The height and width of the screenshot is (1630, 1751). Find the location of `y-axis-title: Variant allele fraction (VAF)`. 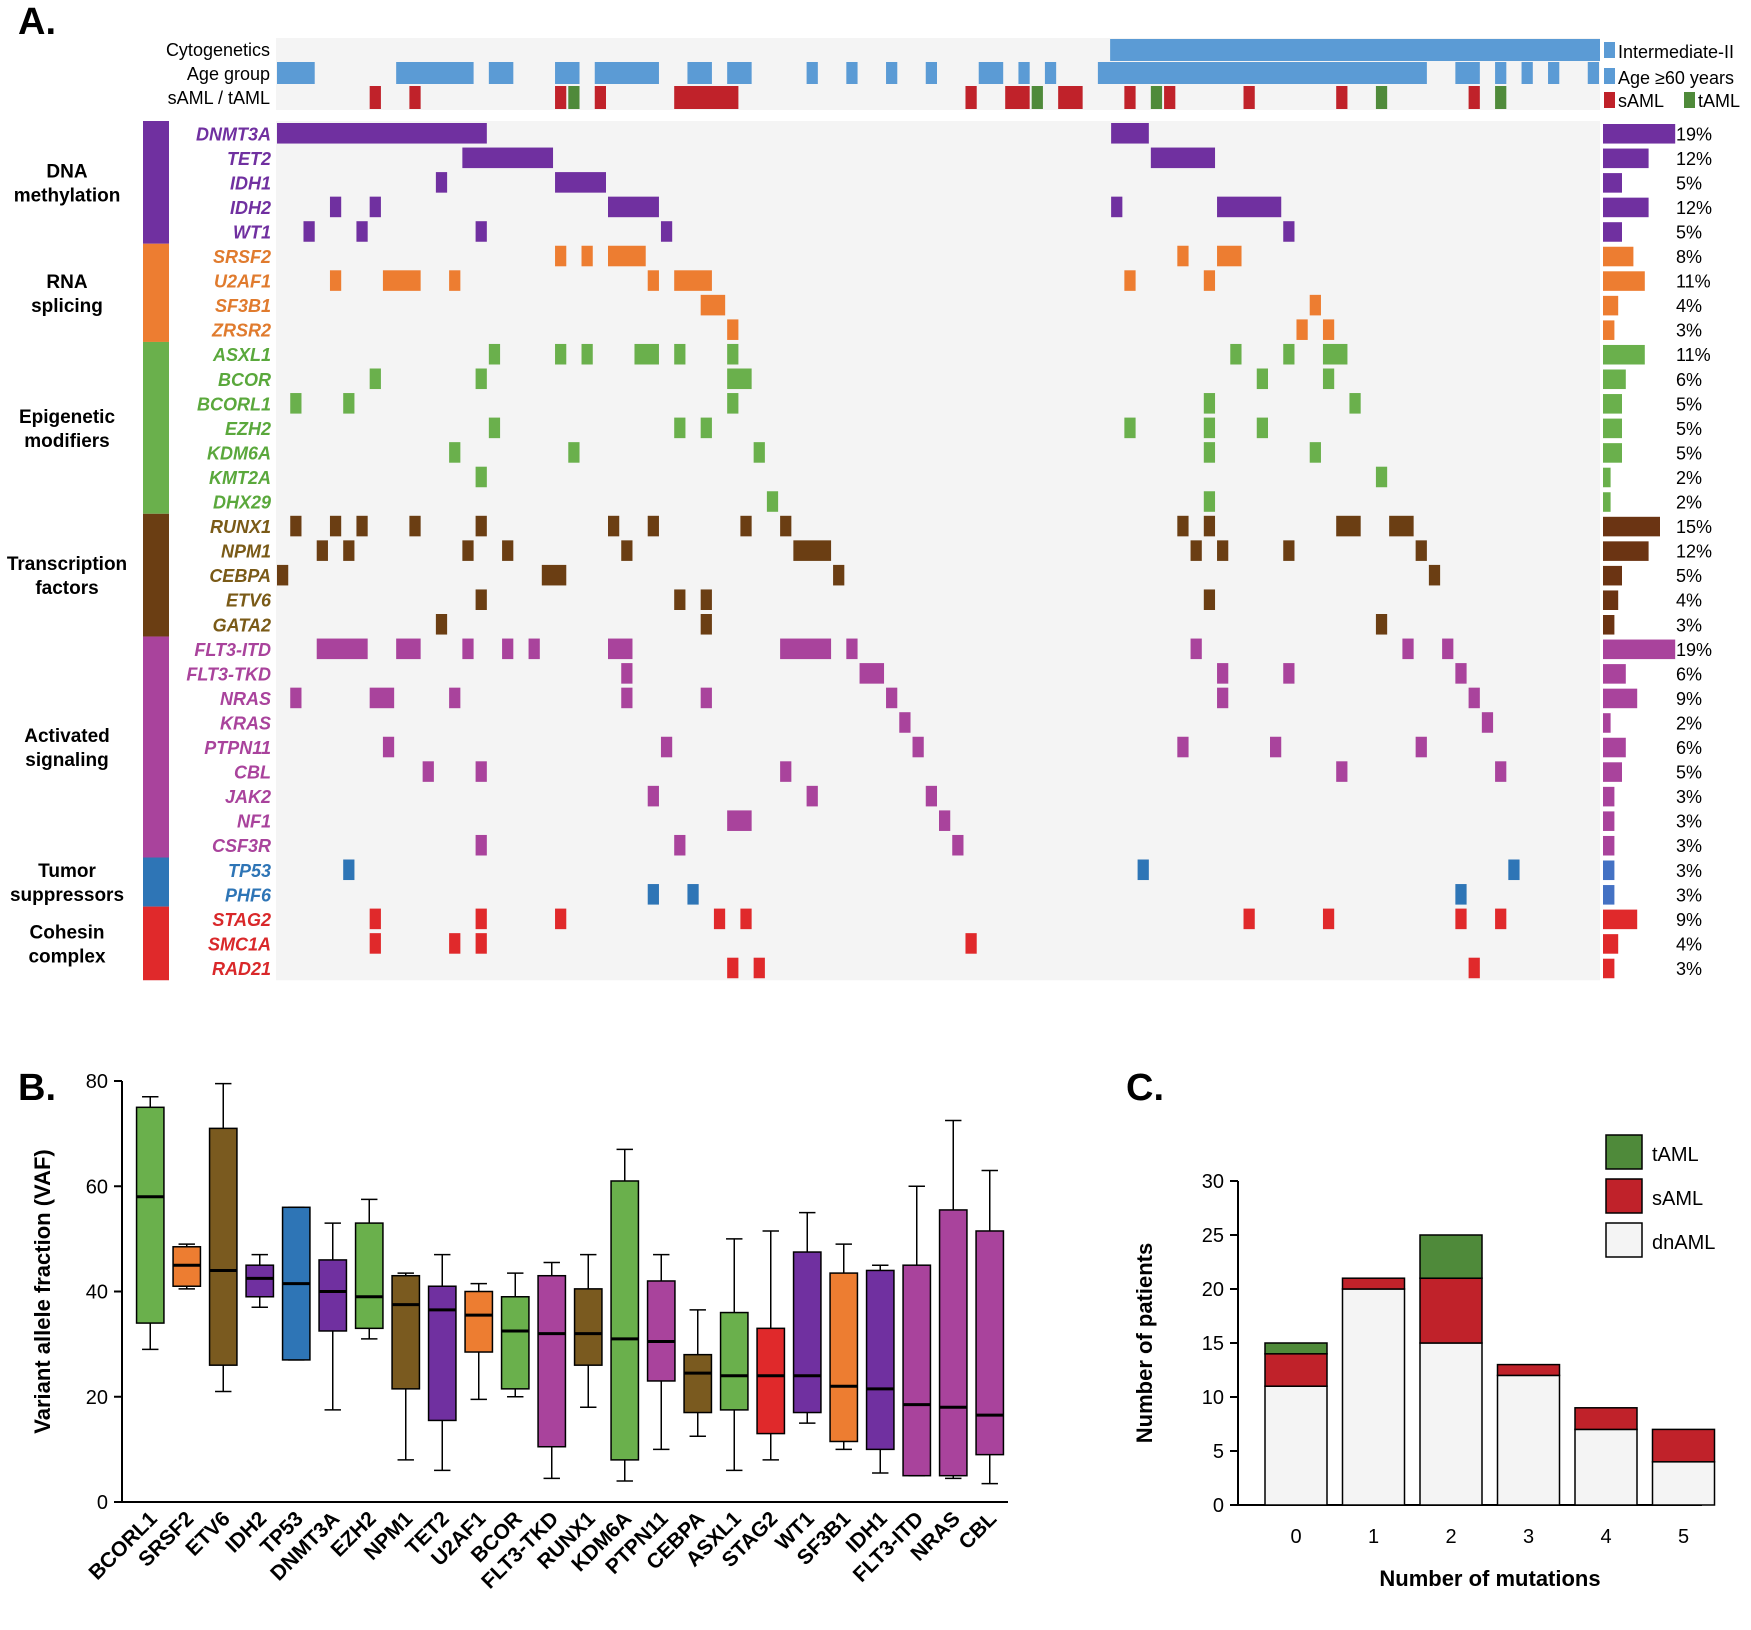

y-axis-title: Variant allele fraction (VAF) is located at coordinates (42, 1291).